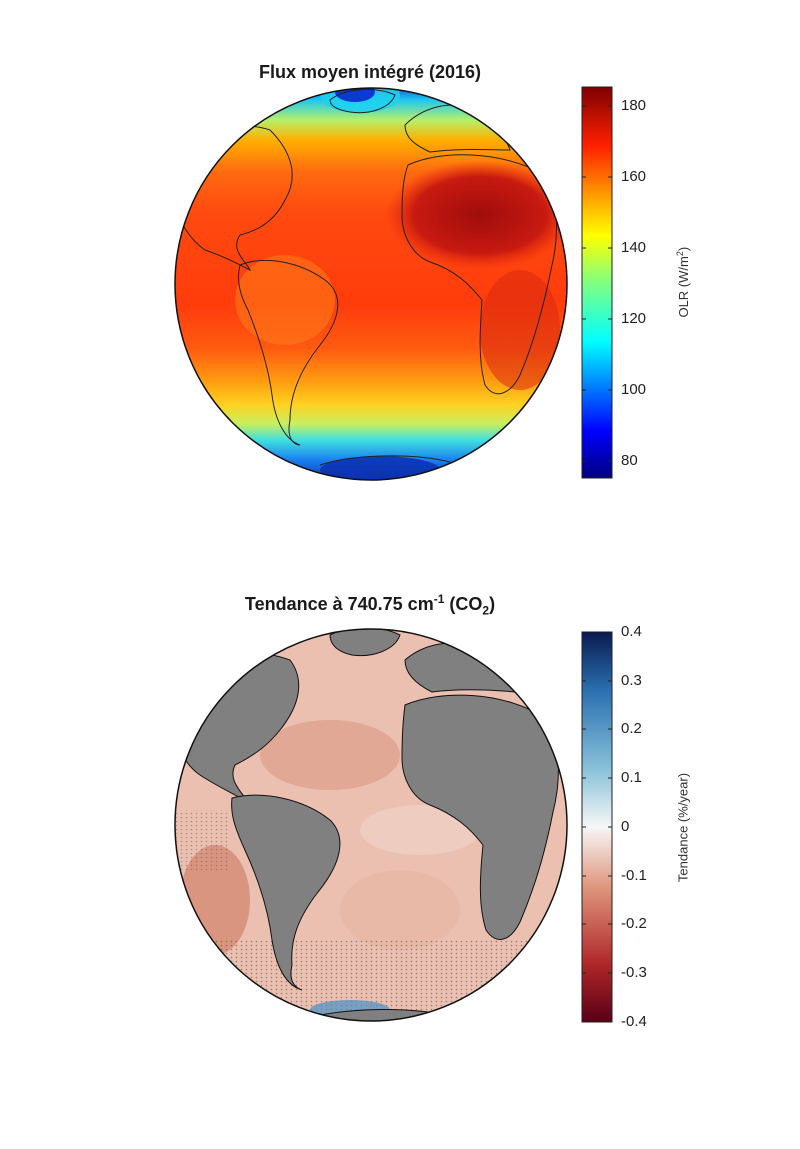 Image resolution: width=800 pixels, height=1149 pixels. I want to click on trend-title-sup: -1, so click(439, 599).